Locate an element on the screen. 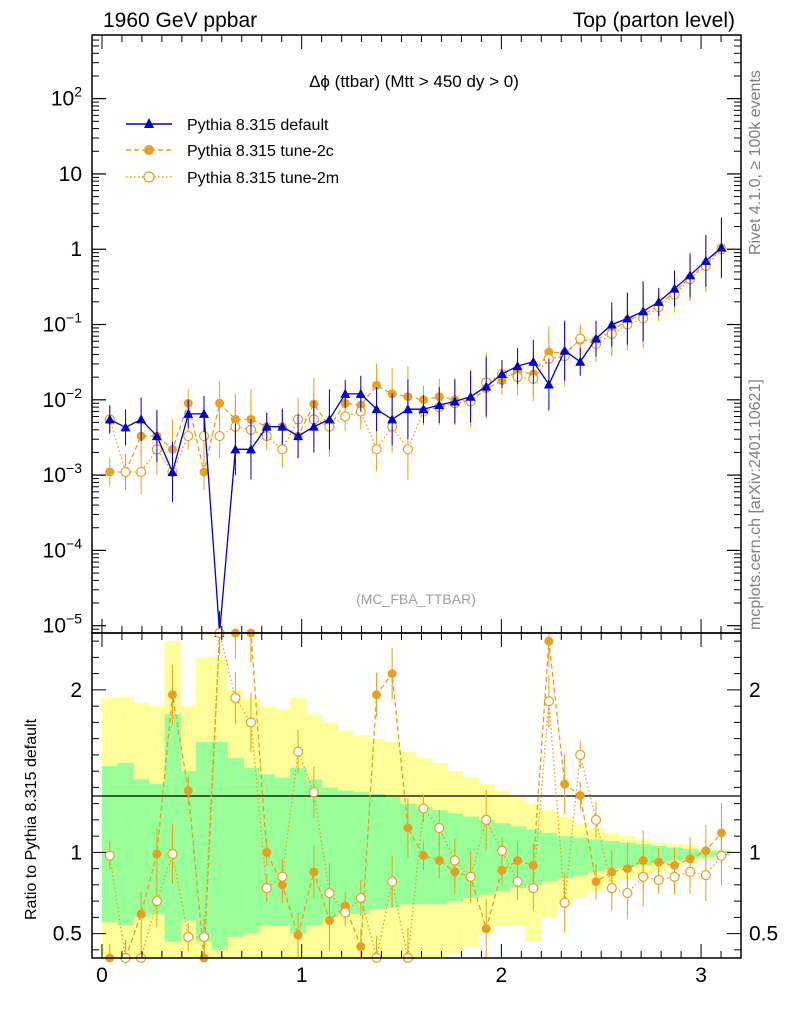  header-right: Top (parton level) is located at coordinates (654, 20).